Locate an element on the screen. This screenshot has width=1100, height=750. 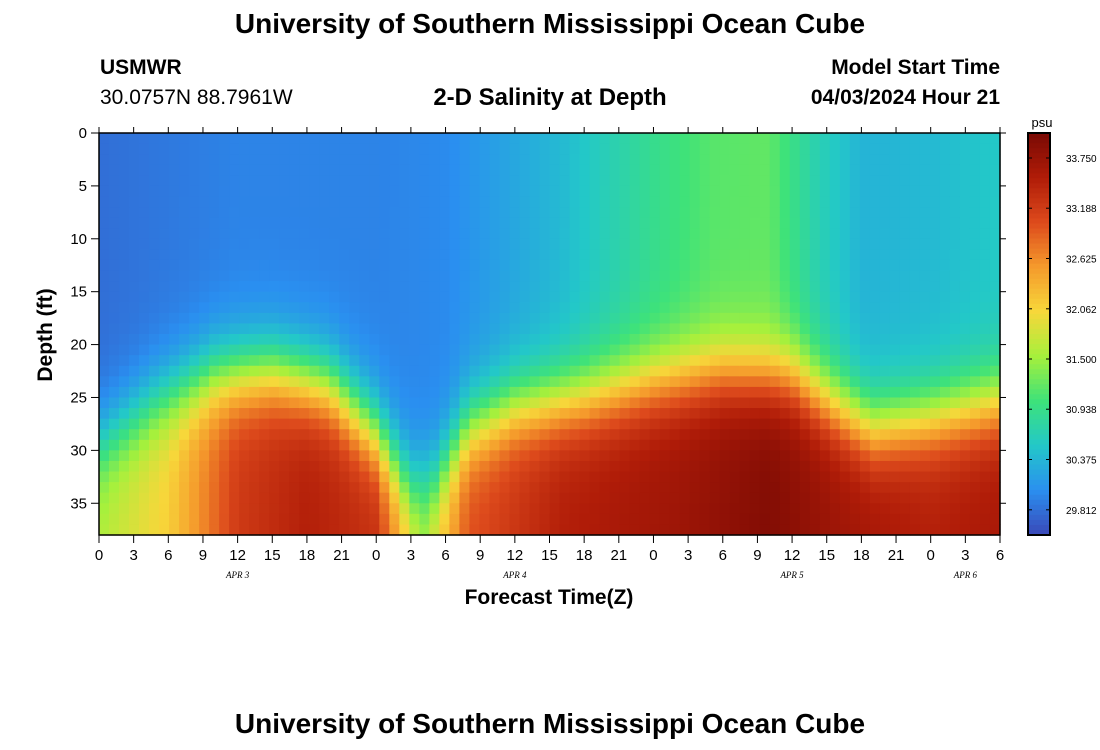
colorbar-tick-label: 32.062 is located at coordinates (1081, 310).